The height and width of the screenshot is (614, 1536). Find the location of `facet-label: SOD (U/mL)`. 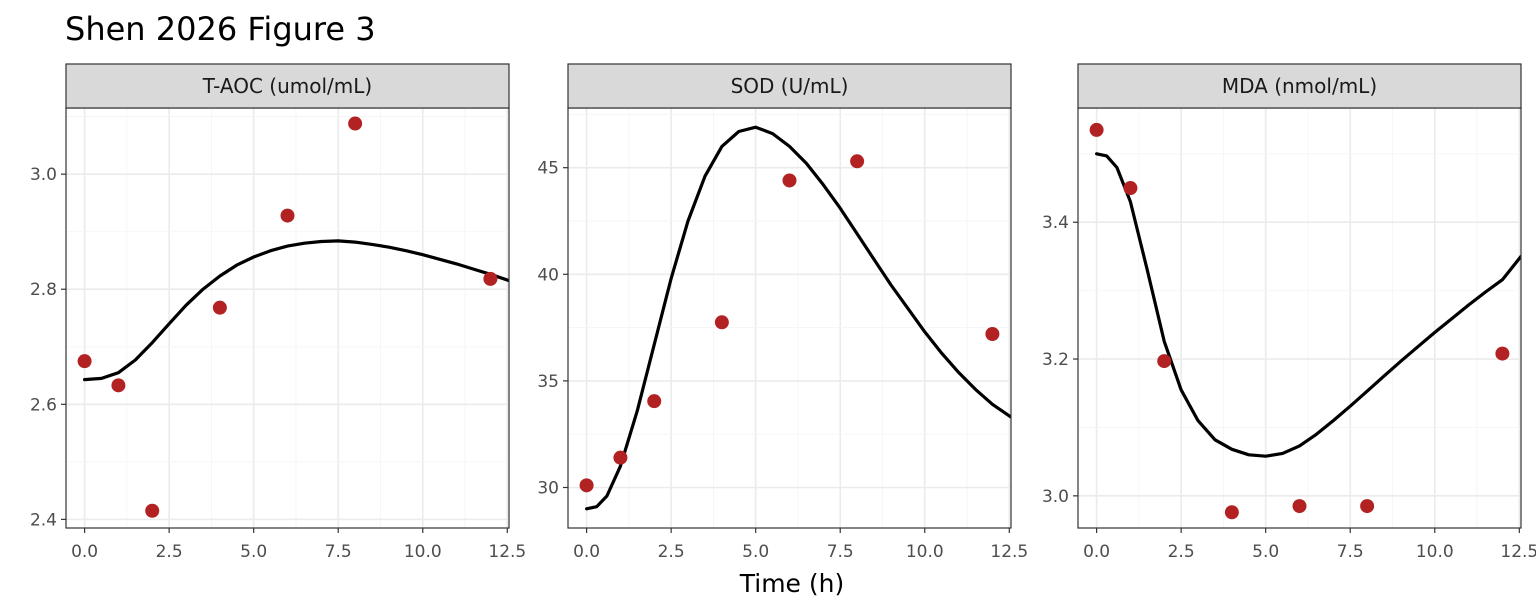

facet-label: SOD (U/mL) is located at coordinates (790, 86).